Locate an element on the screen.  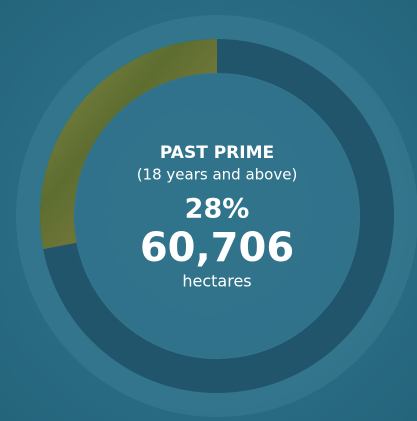
unit-label: hectares is located at coordinates (216, 281).